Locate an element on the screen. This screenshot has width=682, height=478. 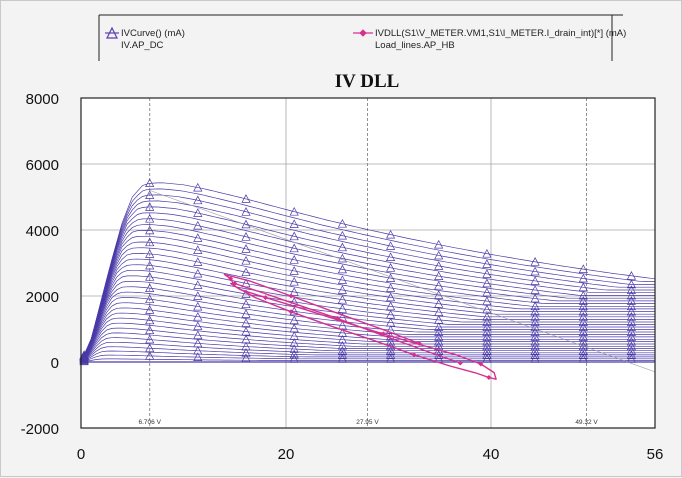
x-tick-label: 0 is located at coordinates (81, 454).